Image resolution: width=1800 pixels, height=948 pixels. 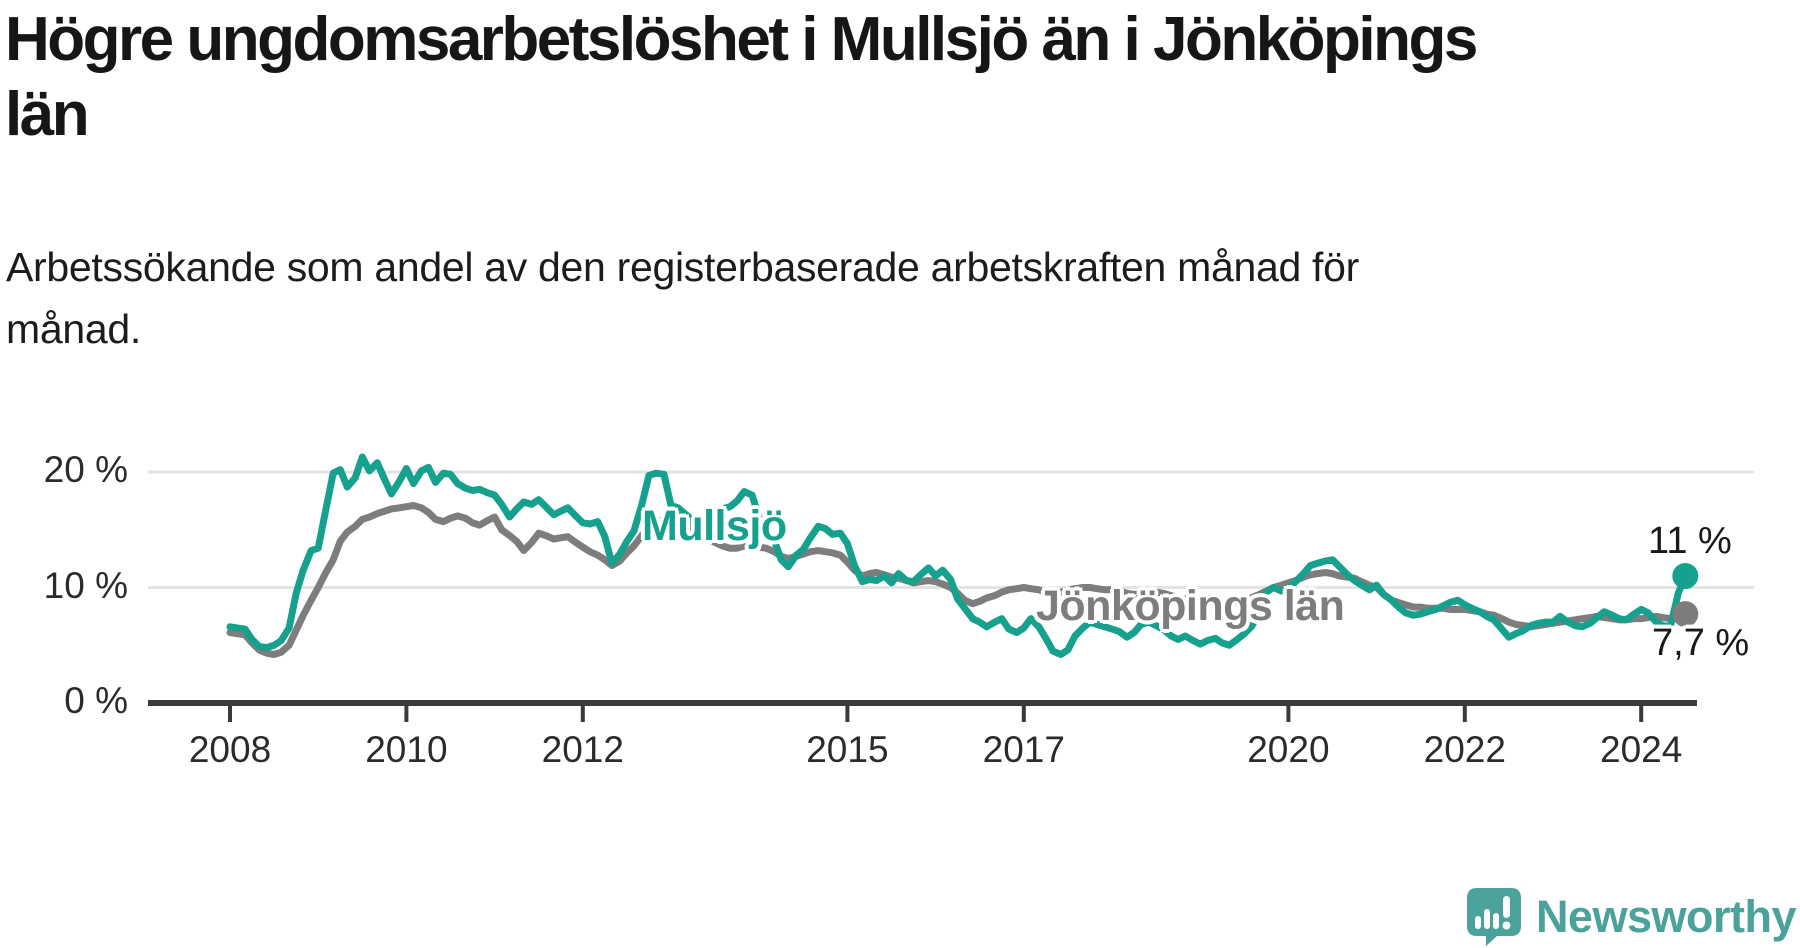 What do you see at coordinates (1685, 595) in the screenshot?
I see `end-dots` at bounding box center [1685, 595].